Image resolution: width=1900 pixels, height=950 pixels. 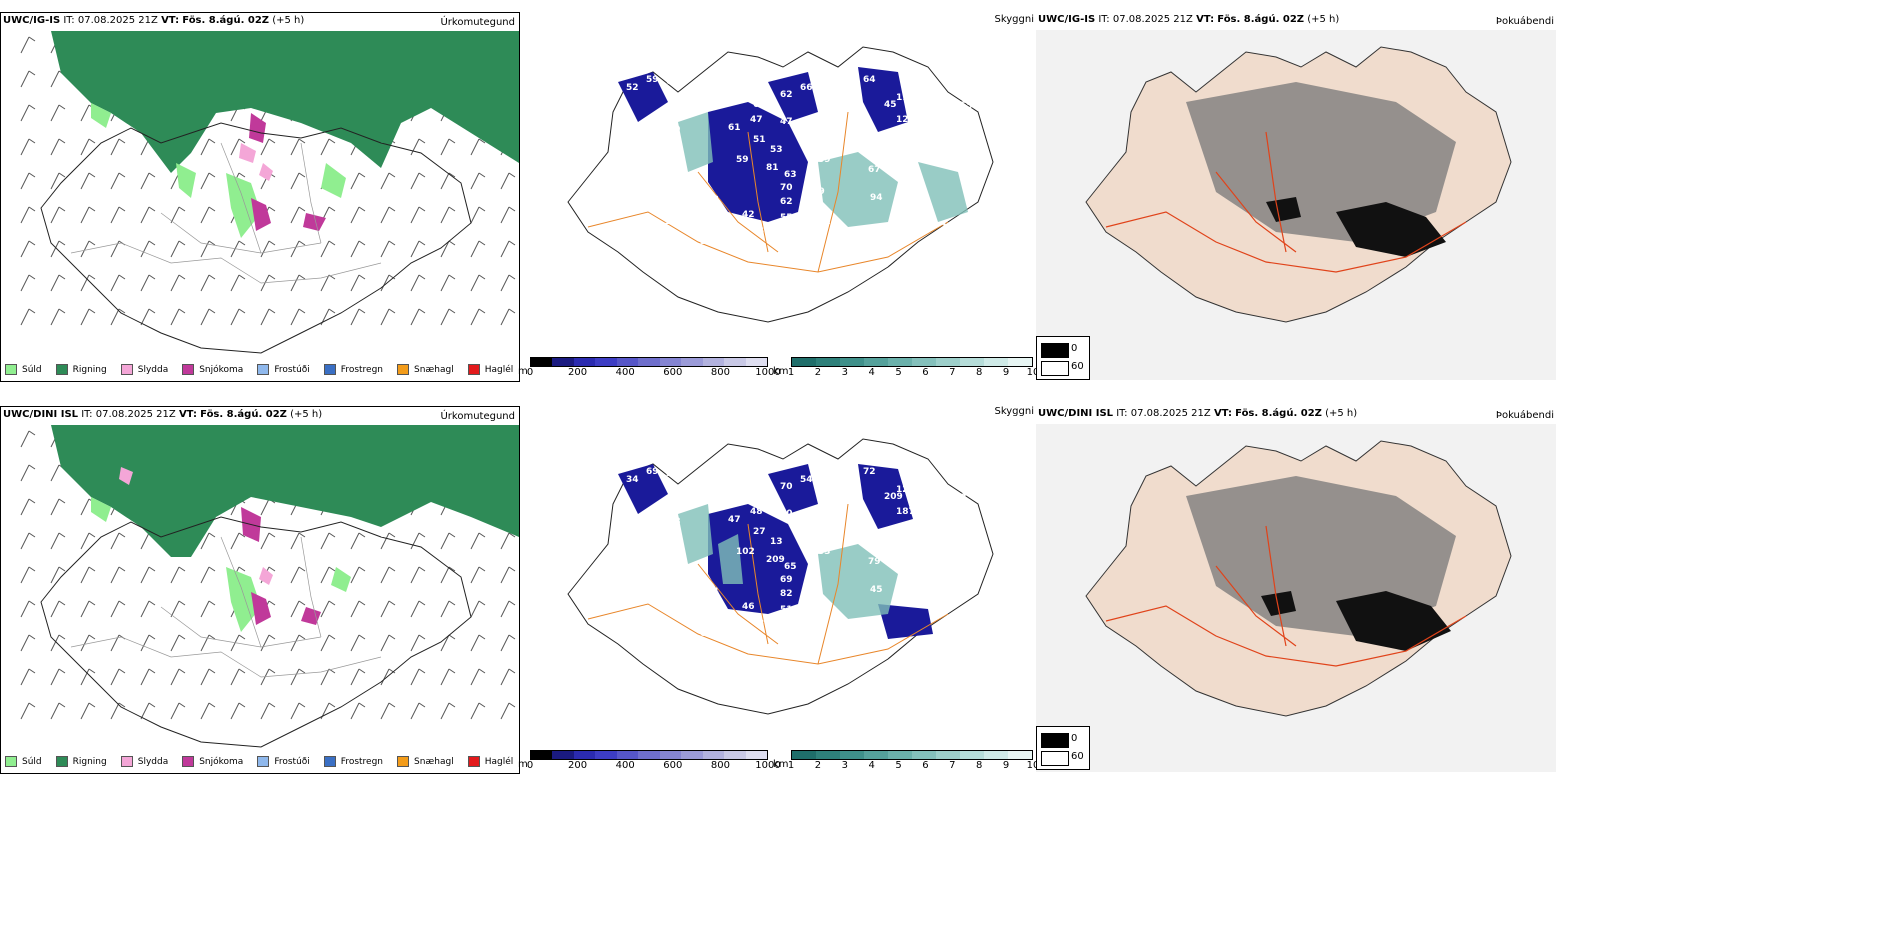 I want to click on ceiling-label: 79, so click(x=874, y=562).